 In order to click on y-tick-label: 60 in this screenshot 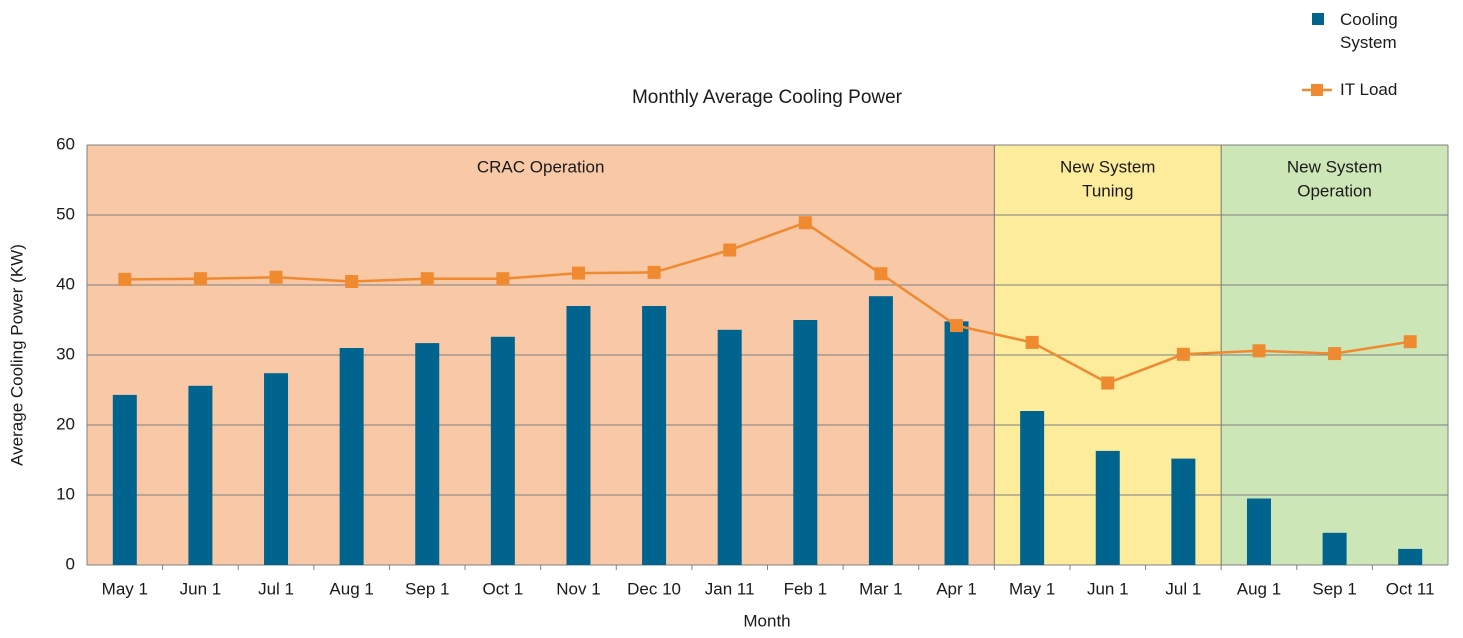, I will do `click(65, 143)`.